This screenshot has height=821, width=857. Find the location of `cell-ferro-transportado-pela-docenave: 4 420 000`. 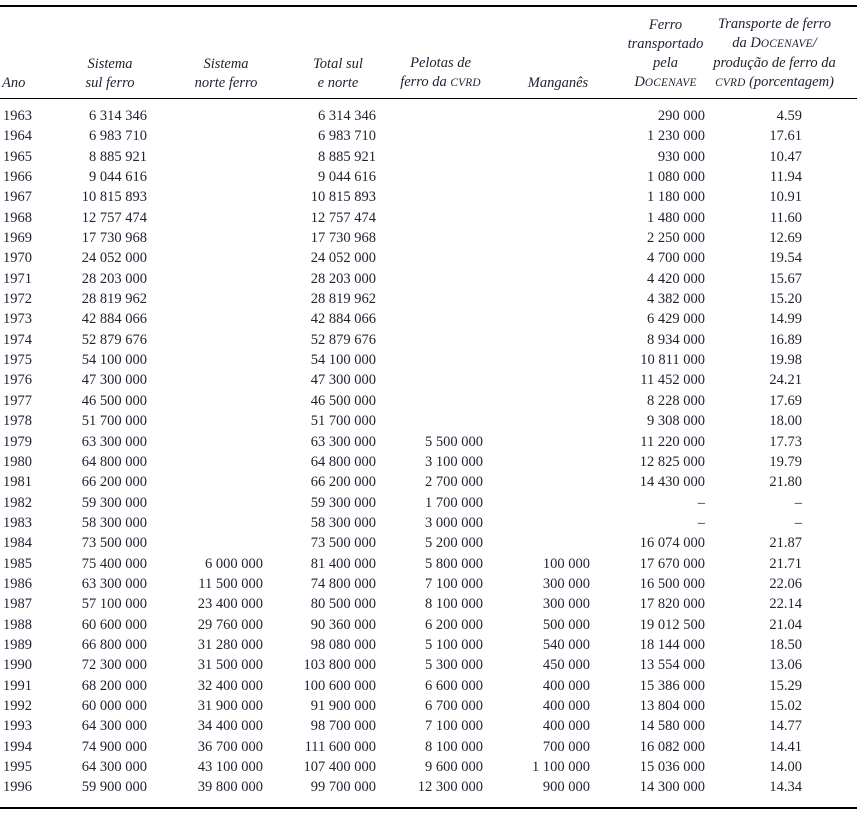

cell-ferro-transportado-pela-docenave: 4 420 000 is located at coordinates (676, 278).